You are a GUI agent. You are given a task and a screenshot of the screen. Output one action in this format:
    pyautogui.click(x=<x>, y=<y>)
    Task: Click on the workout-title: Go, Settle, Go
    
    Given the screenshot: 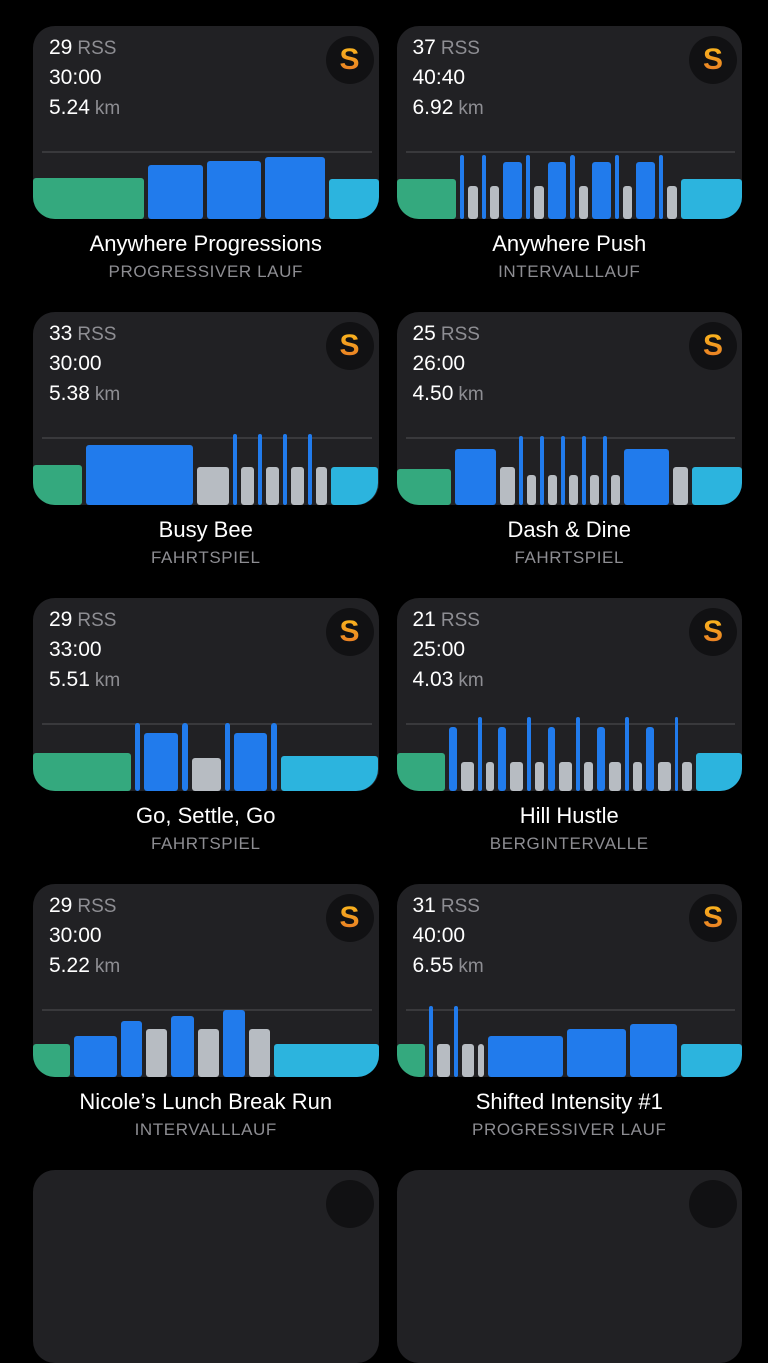 What is the action you would take?
    pyautogui.click(x=206, y=815)
    